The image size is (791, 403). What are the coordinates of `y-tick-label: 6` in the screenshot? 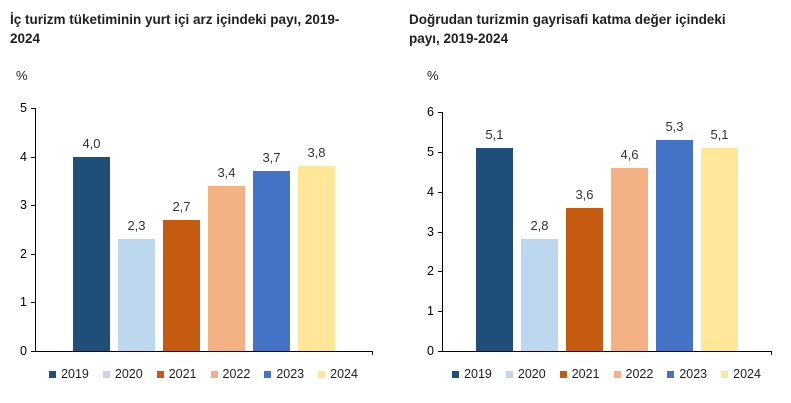 It's located at (430, 112).